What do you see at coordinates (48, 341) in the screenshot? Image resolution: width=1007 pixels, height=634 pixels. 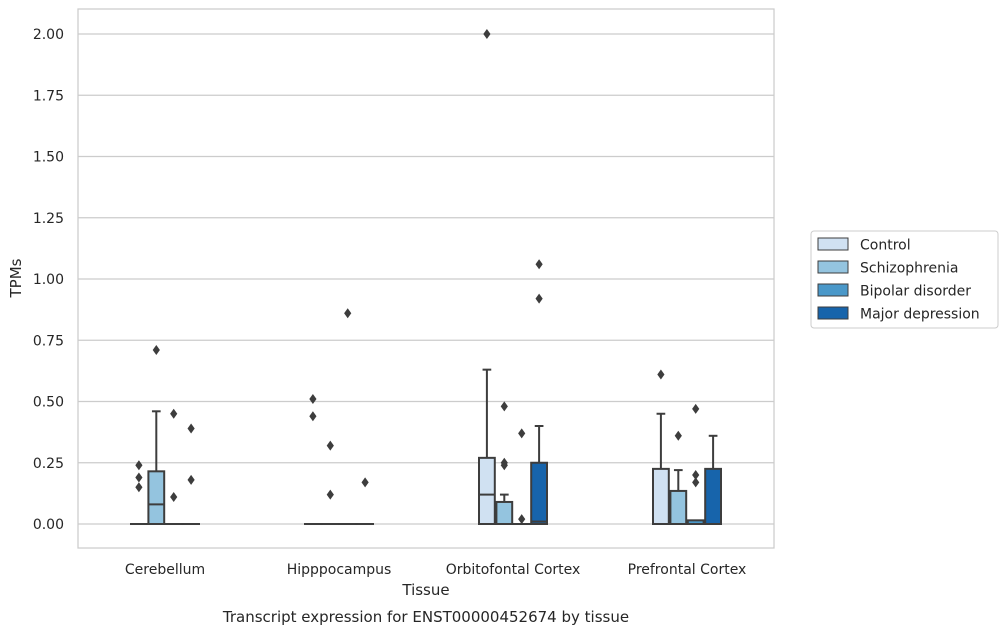 I see `y-tick-label: 0.75` at bounding box center [48, 341].